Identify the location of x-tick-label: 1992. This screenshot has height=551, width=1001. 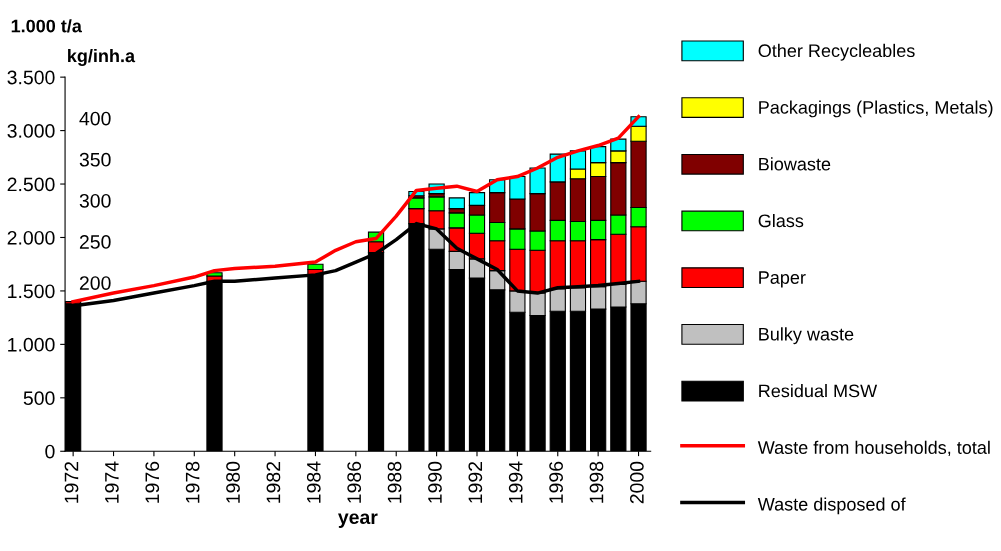
(475, 482).